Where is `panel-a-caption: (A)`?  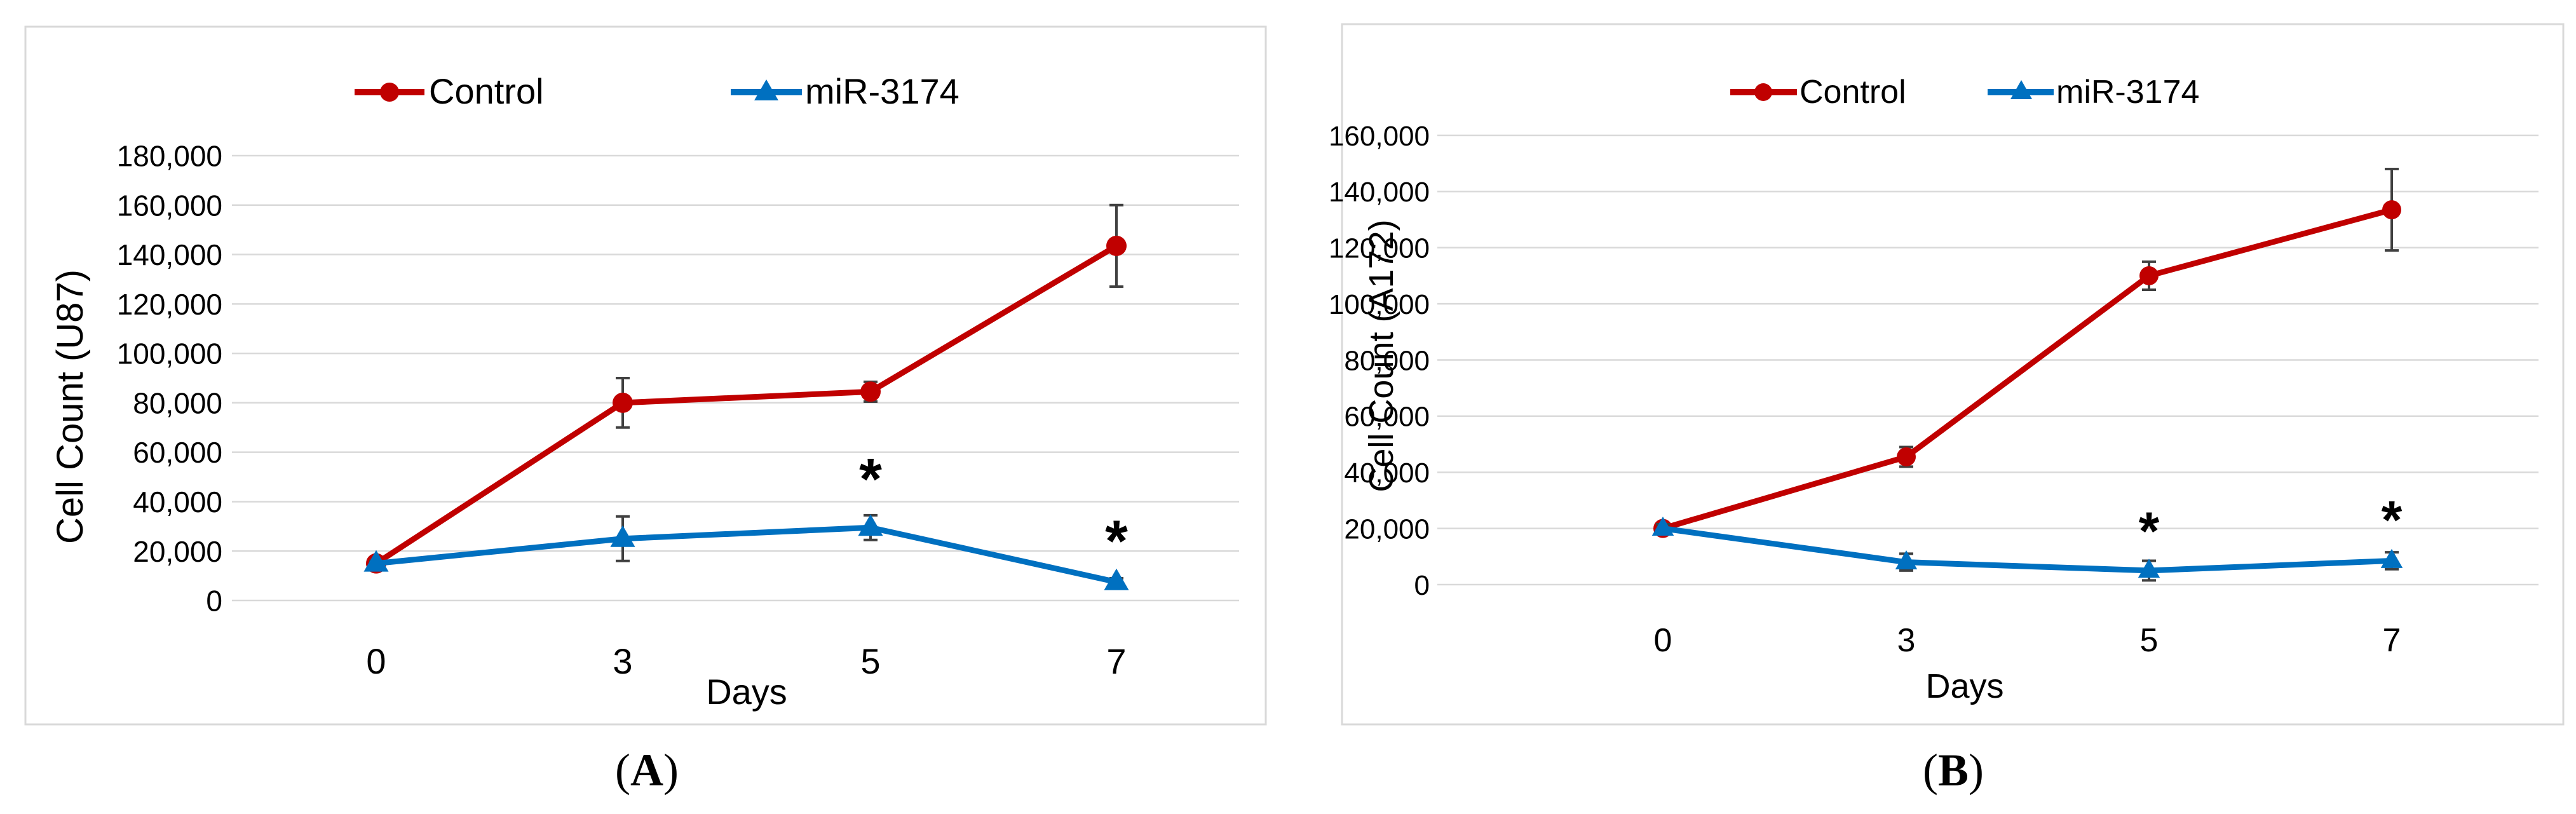
panel-a-caption: (A) is located at coordinates (647, 771).